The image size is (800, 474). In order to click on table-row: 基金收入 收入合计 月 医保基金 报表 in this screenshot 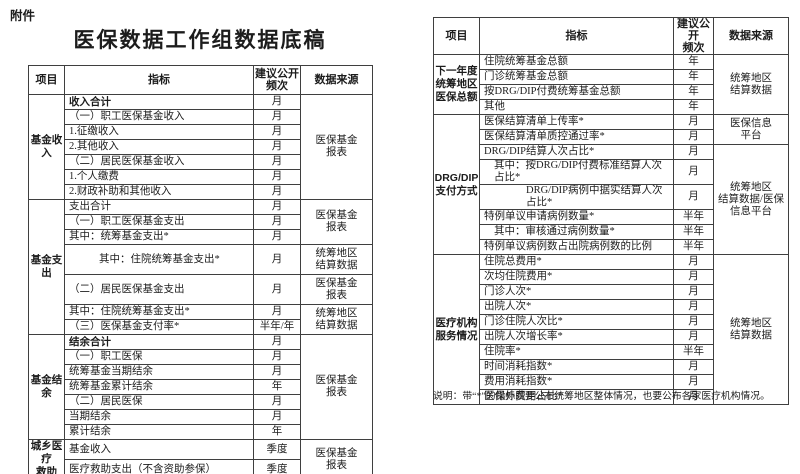, I will do `click(200, 147)`.